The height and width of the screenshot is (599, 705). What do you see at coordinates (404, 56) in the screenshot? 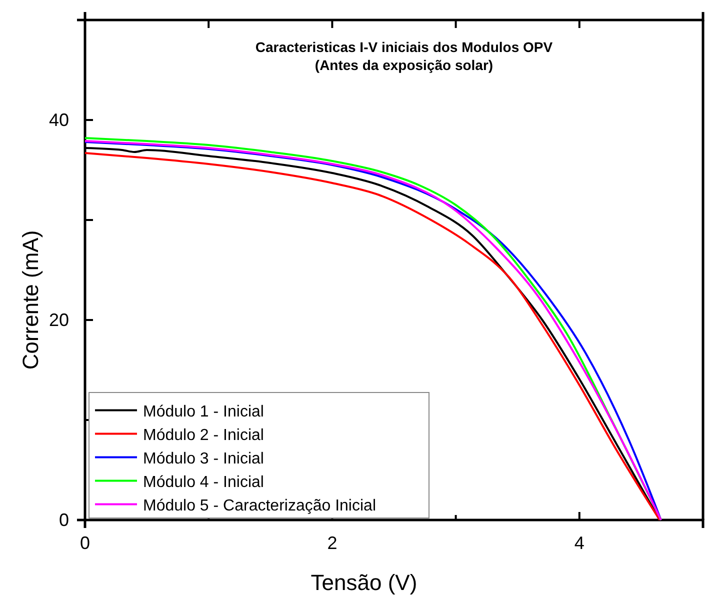
I see `text: Caracteristicas I-V iniciais dos Modulos OPV (Antes da exposição solar)` at bounding box center [404, 56].